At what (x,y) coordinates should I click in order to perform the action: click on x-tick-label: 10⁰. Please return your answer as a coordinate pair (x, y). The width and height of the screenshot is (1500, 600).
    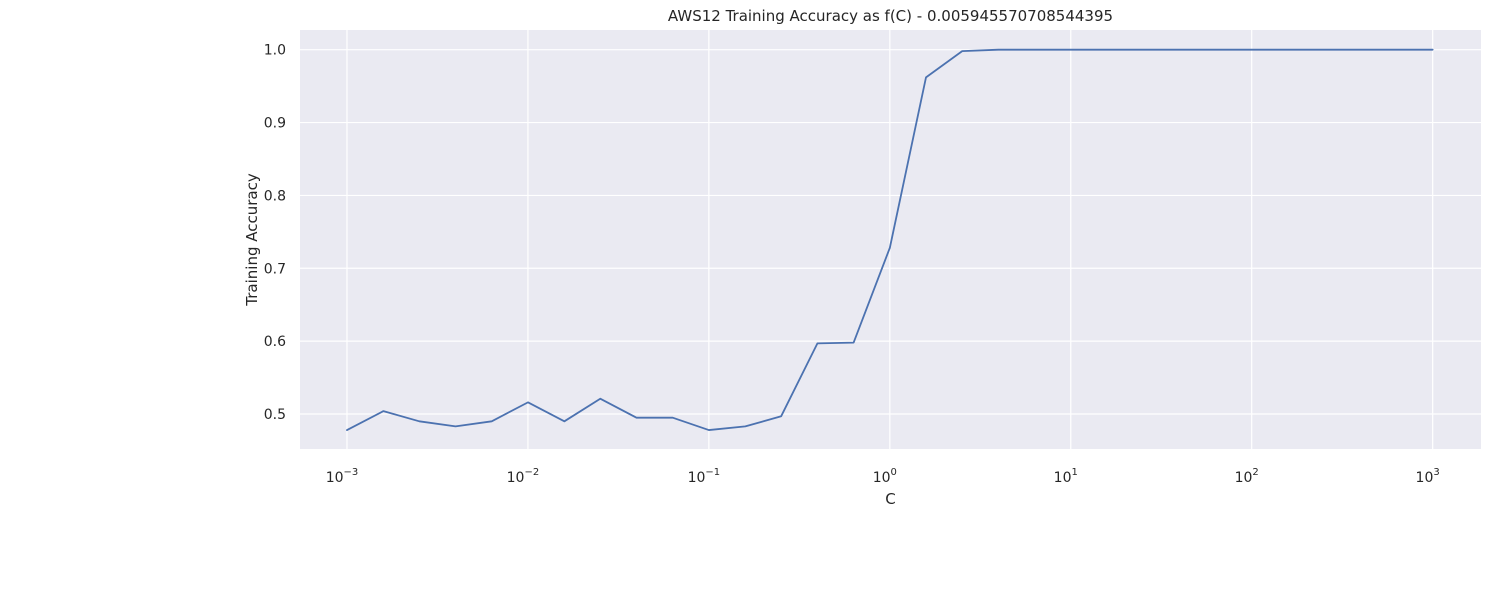
    Looking at the image, I should click on (885, 476).